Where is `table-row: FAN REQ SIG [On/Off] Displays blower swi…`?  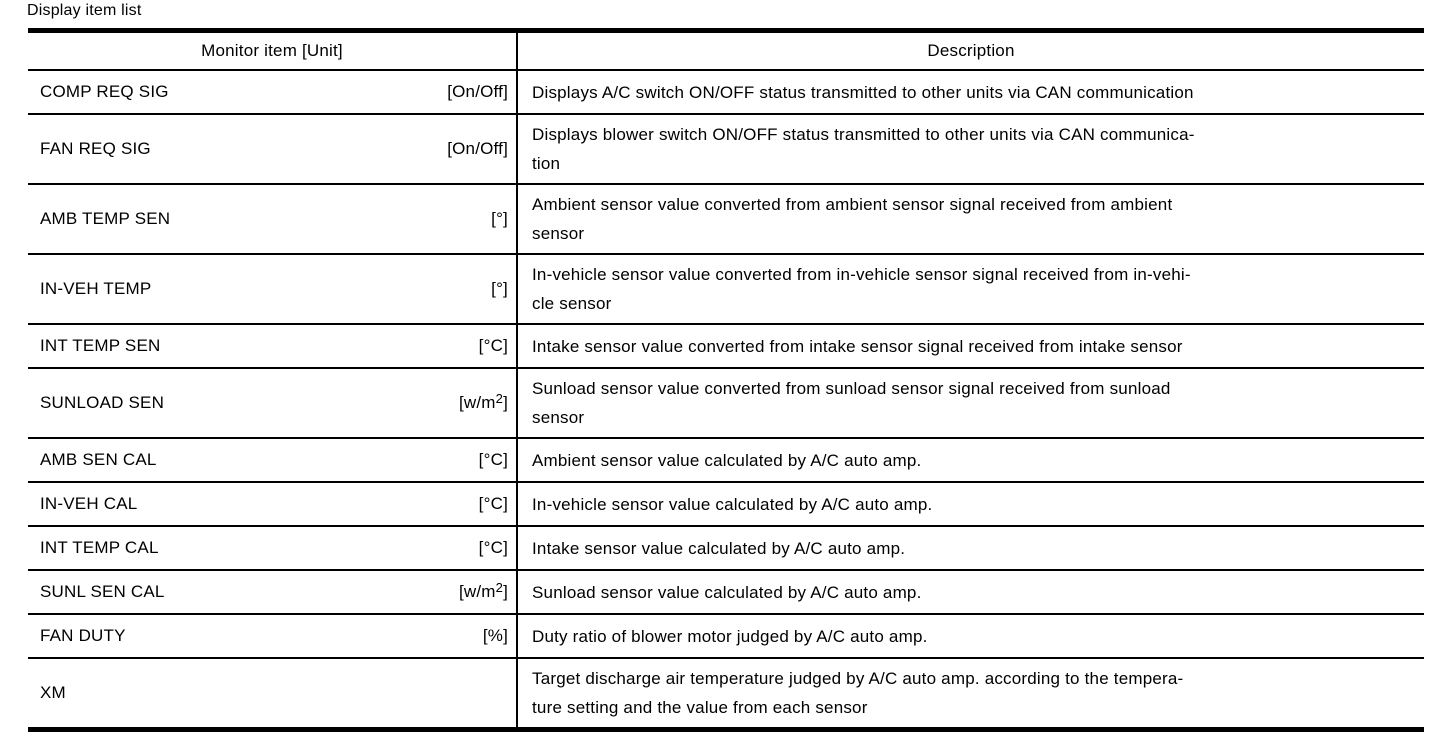 table-row: FAN REQ SIG [On/Off] Displays blower swi… is located at coordinates (726, 148).